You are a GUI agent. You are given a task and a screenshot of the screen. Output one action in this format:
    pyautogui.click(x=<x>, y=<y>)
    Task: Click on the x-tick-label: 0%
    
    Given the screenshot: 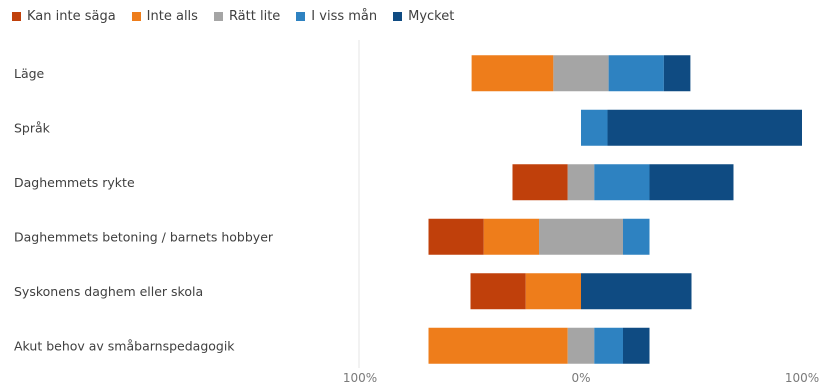 What is the action you would take?
    pyautogui.click(x=580, y=378)
    